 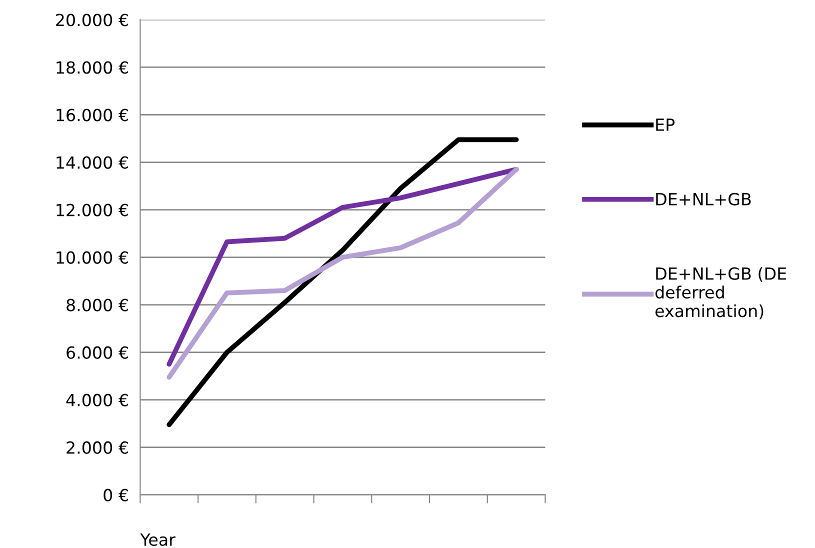 What do you see at coordinates (92, 162) in the screenshot?
I see `y-tick-label: 14.000 €` at bounding box center [92, 162].